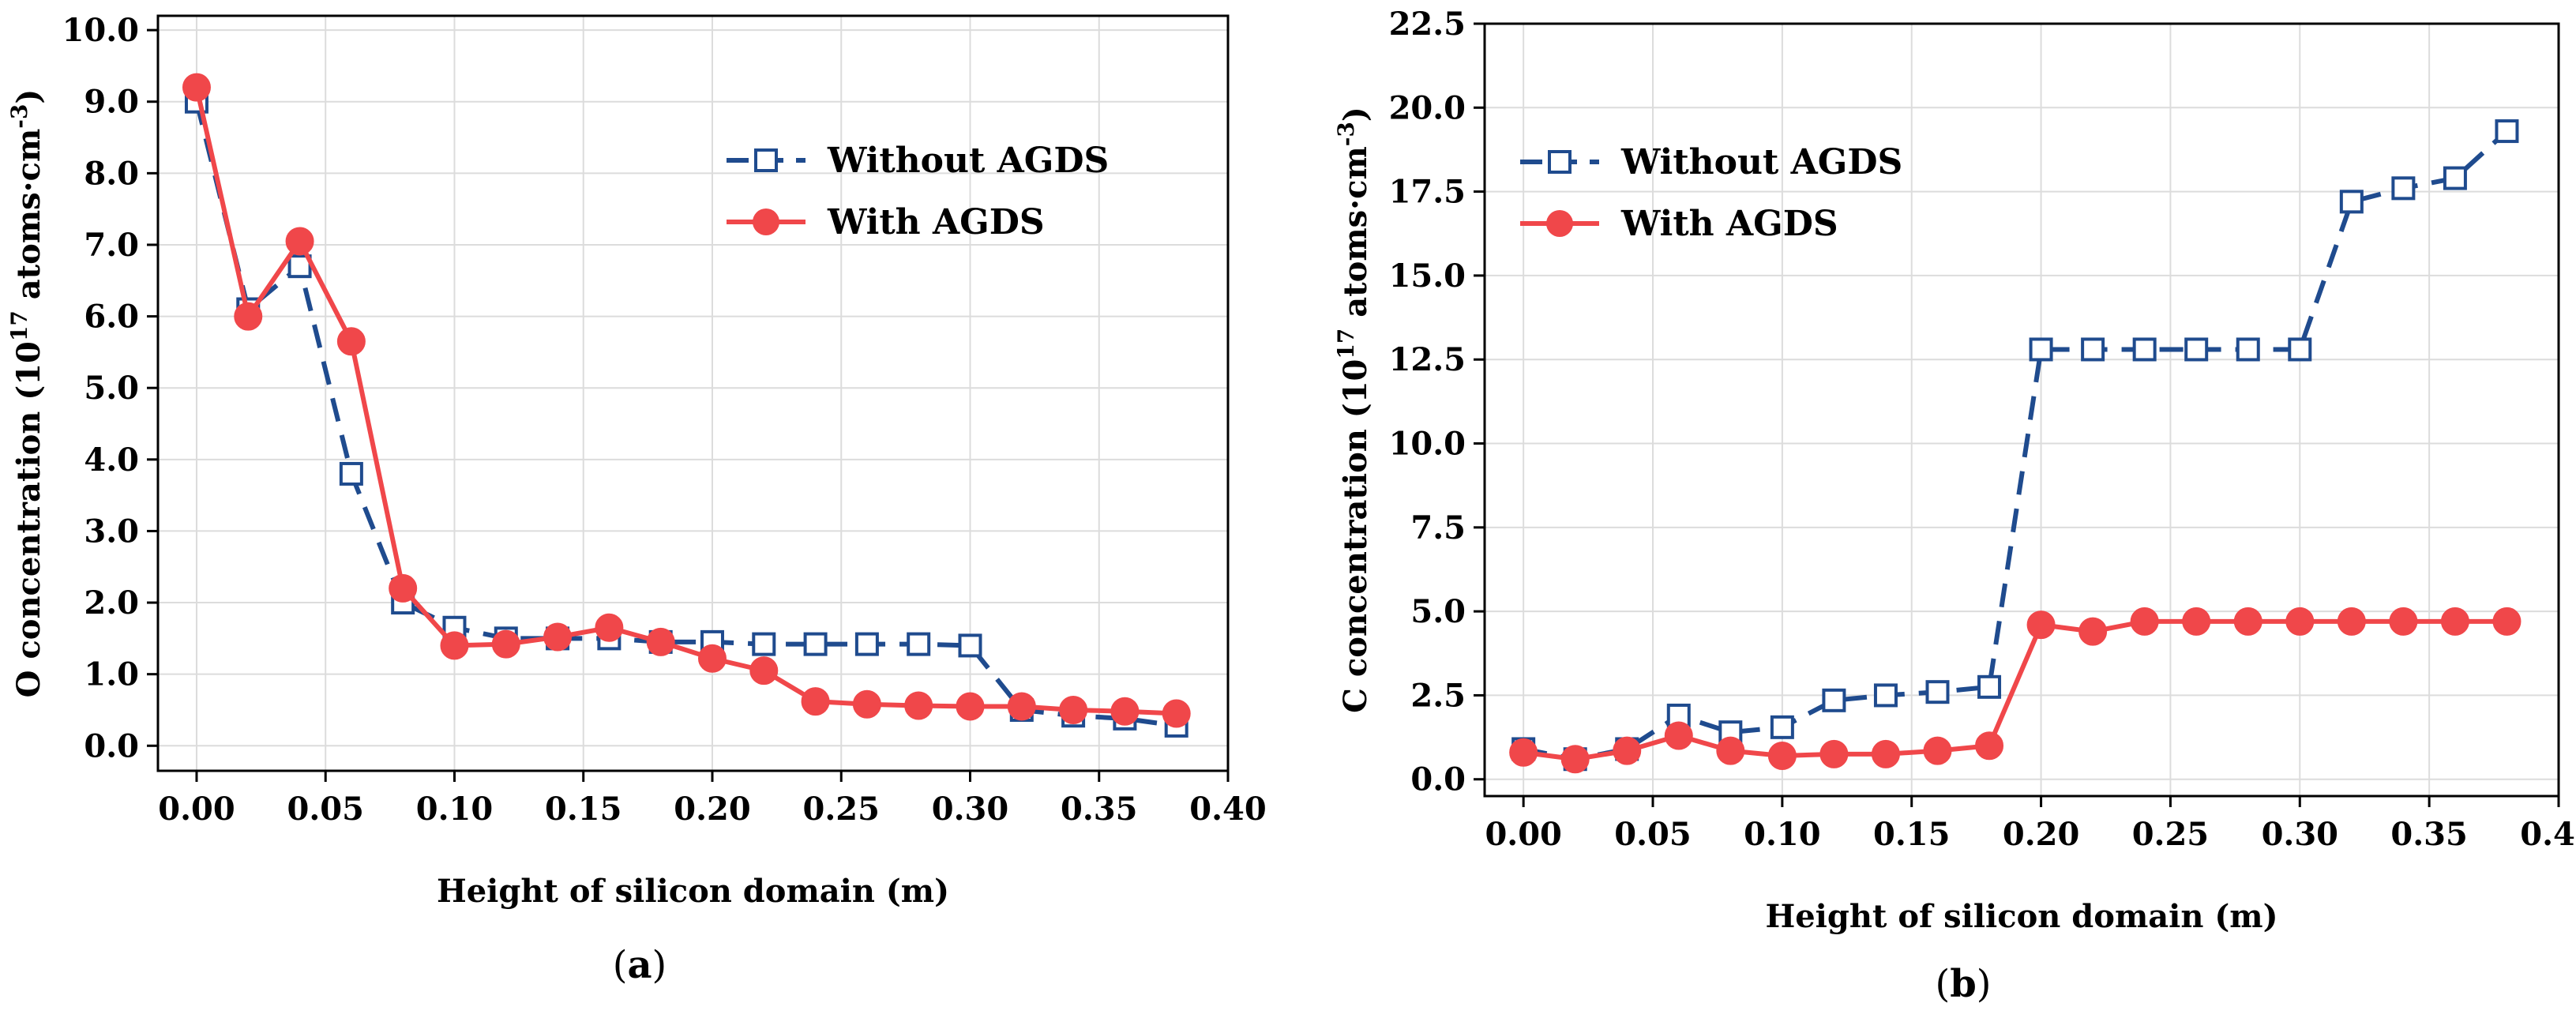 Image resolution: width=2576 pixels, height=1018 pixels. What do you see at coordinates (1438, 528) in the screenshot?
I see `y-tick-label: 7.5` at bounding box center [1438, 528].